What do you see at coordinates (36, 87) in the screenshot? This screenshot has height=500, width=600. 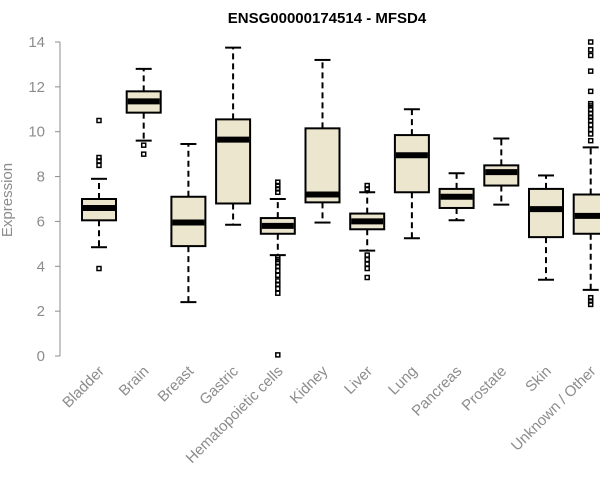 I see `y-tick-label: 12` at bounding box center [36, 87].